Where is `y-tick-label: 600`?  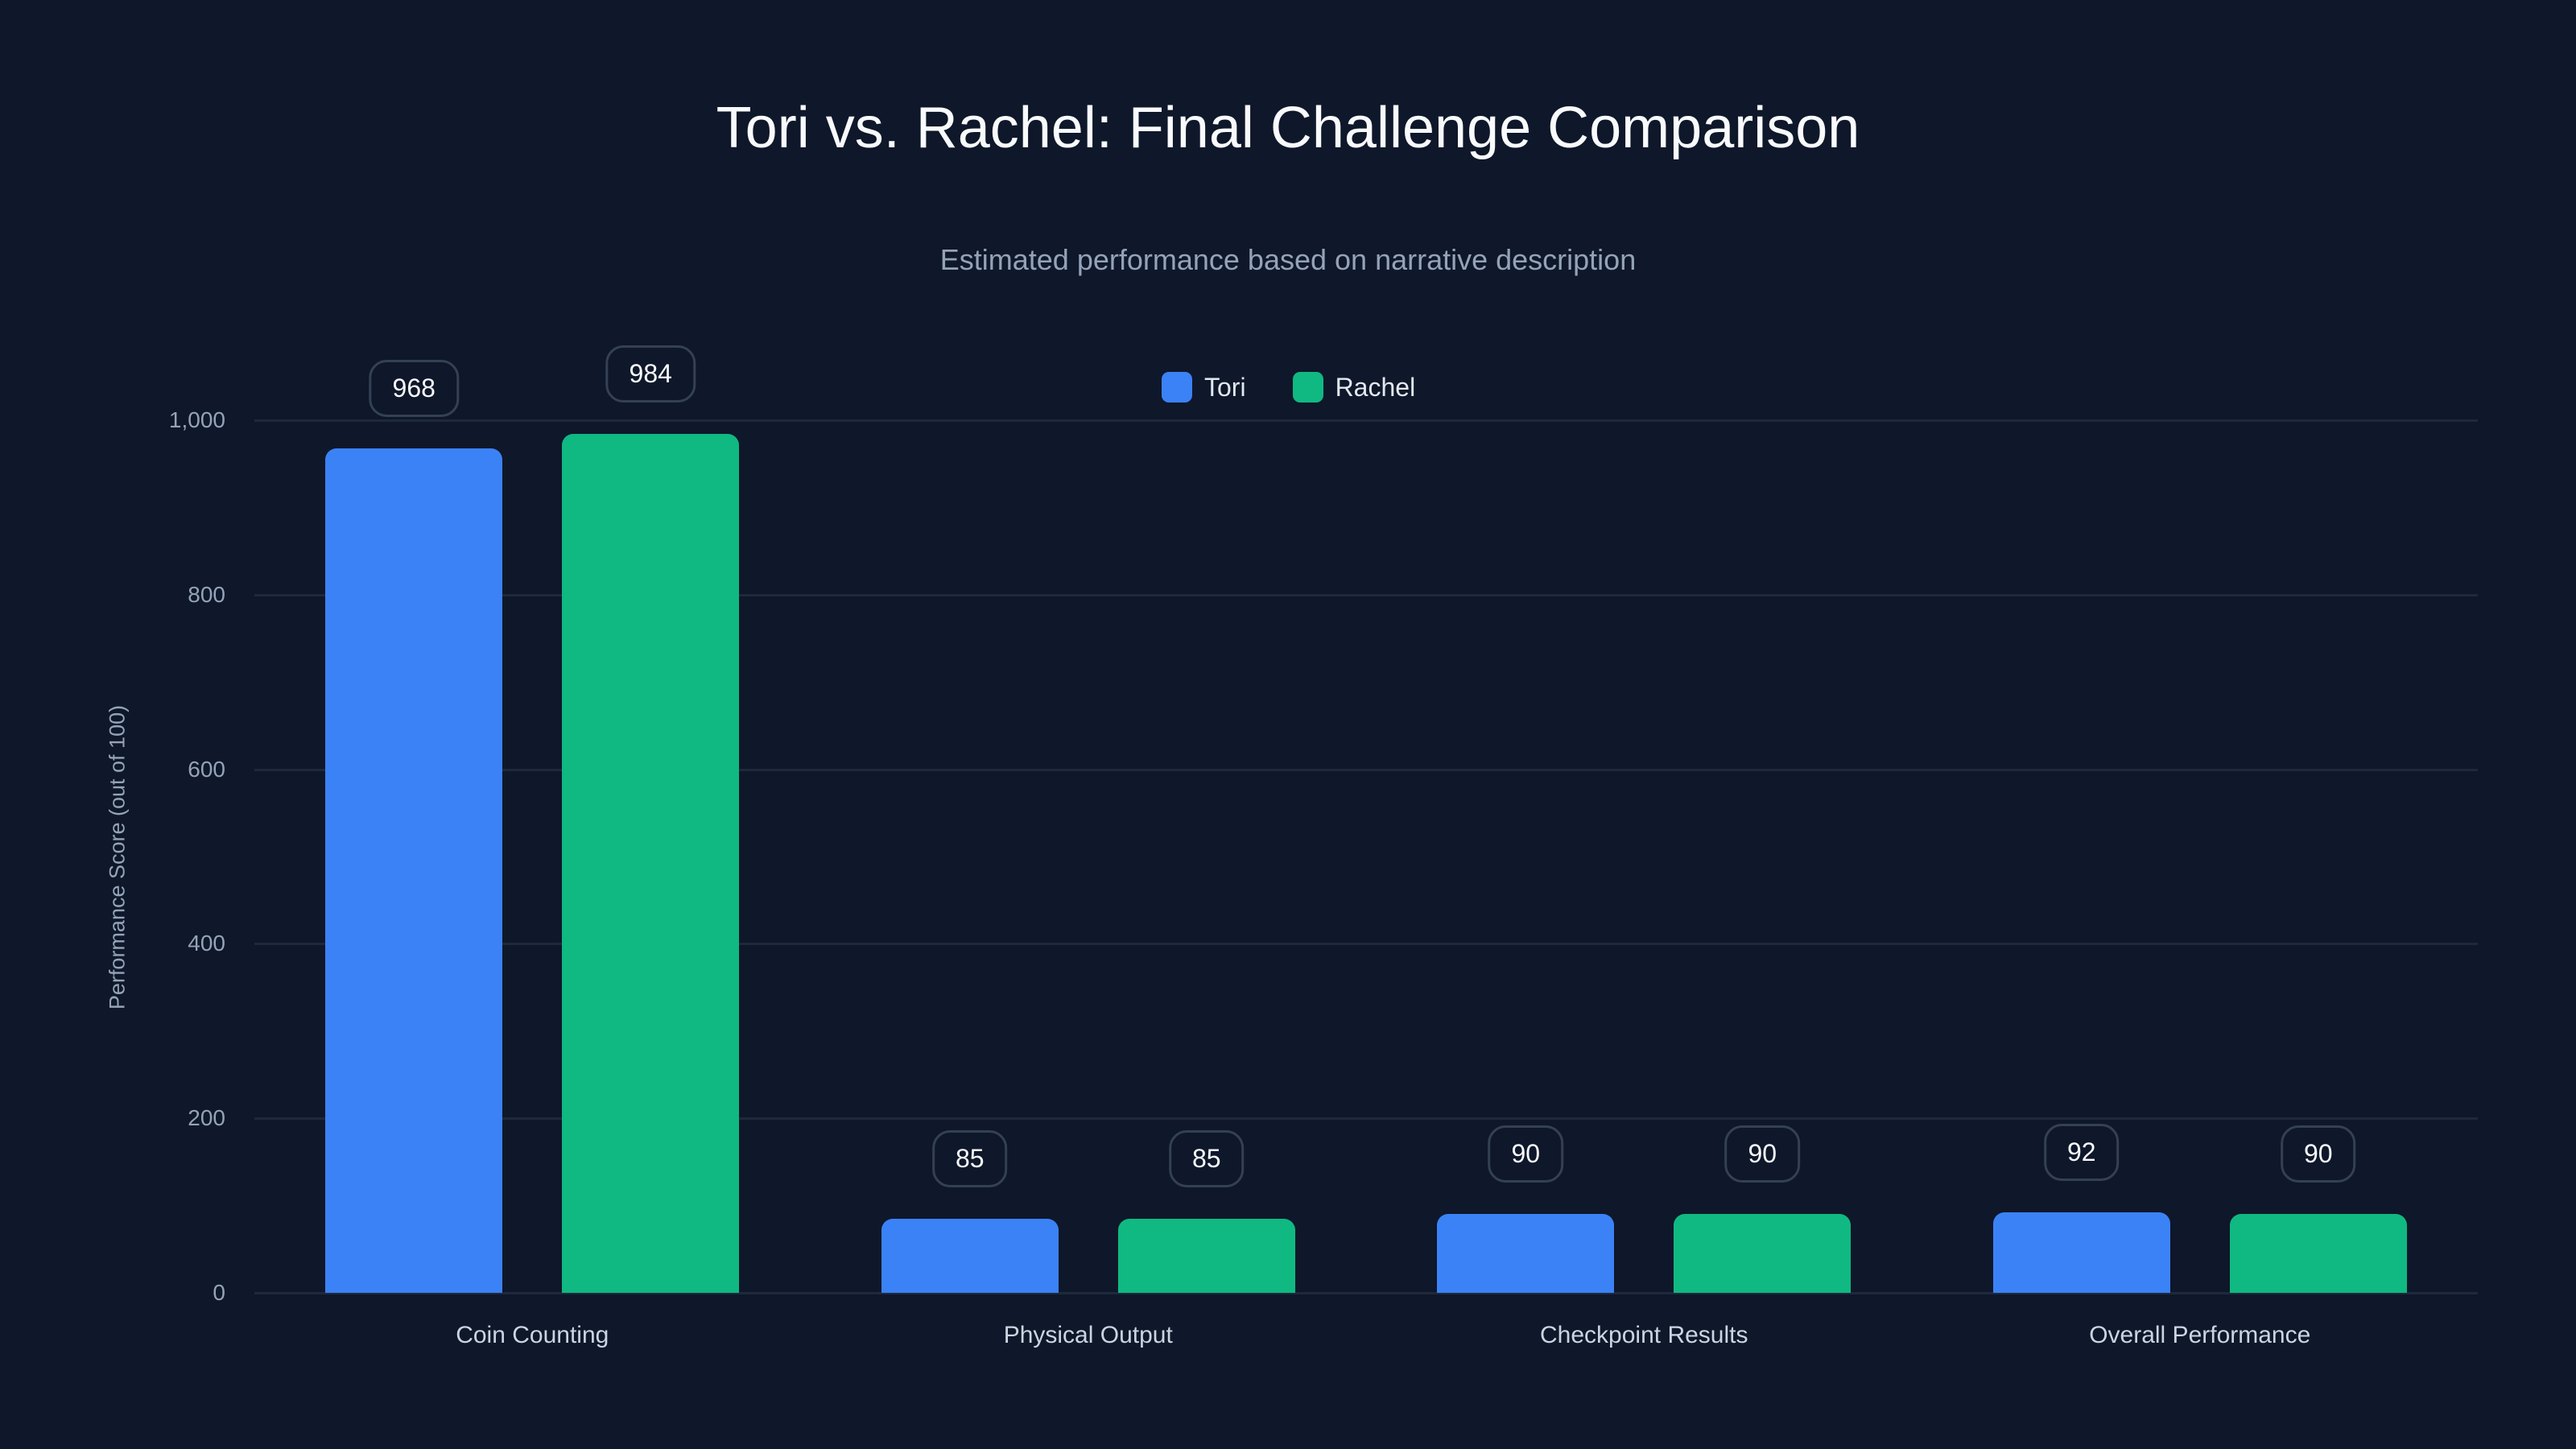 y-tick-label: 600 is located at coordinates (206, 769).